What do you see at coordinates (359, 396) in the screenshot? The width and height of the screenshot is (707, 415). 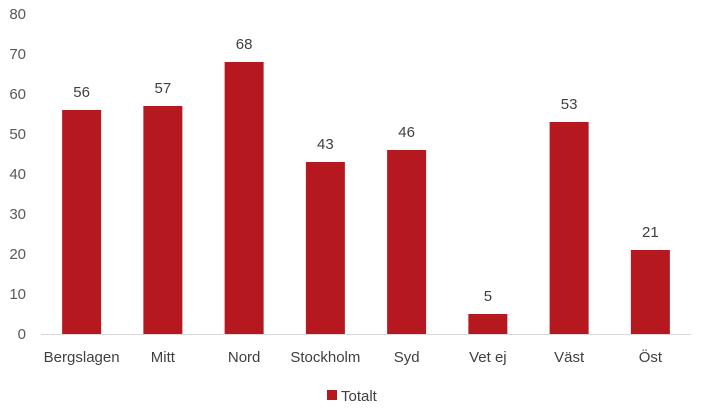 I see `legend-label: Totalt` at bounding box center [359, 396].